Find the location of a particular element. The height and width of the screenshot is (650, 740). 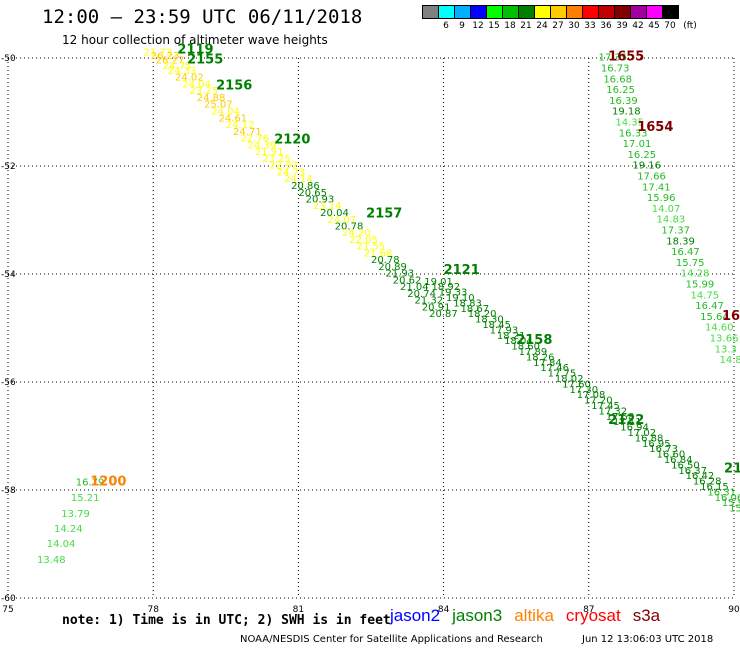

wave-height-point: 16.28 is located at coordinates (707, 482).